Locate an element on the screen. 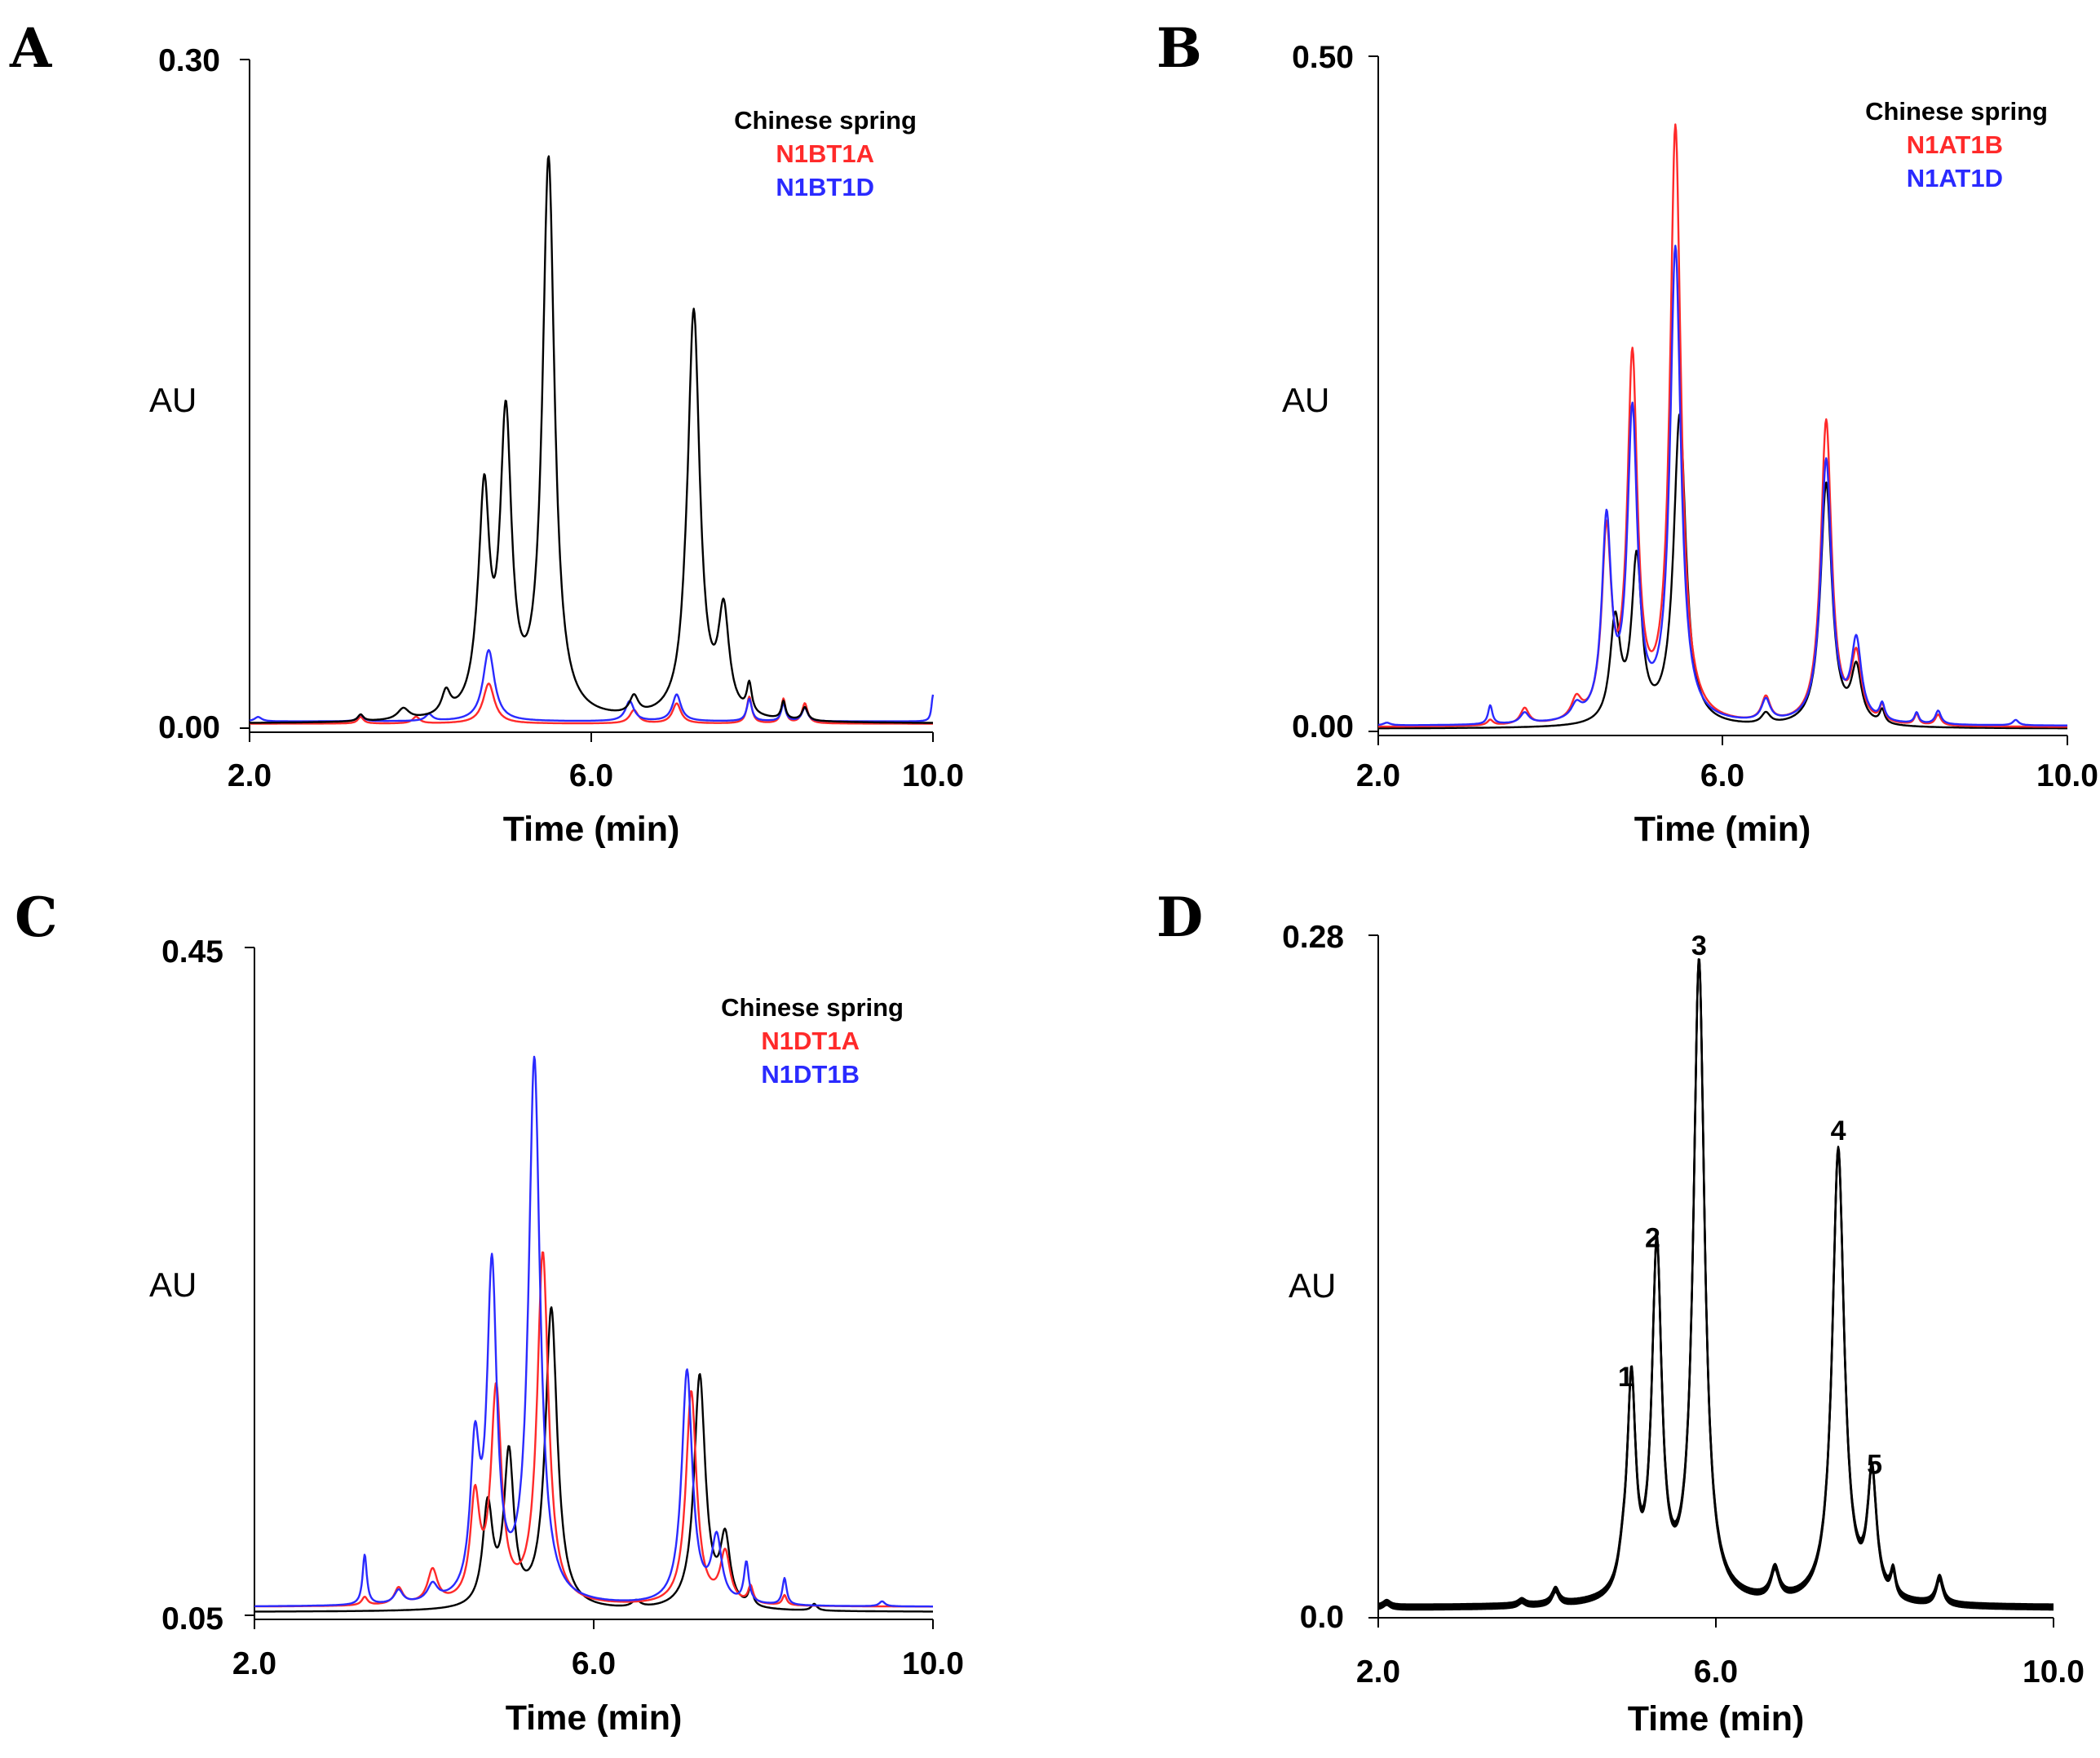 The width and height of the screenshot is (2100, 1758). x-tick-label-a-0: 2.0 is located at coordinates (250, 775).